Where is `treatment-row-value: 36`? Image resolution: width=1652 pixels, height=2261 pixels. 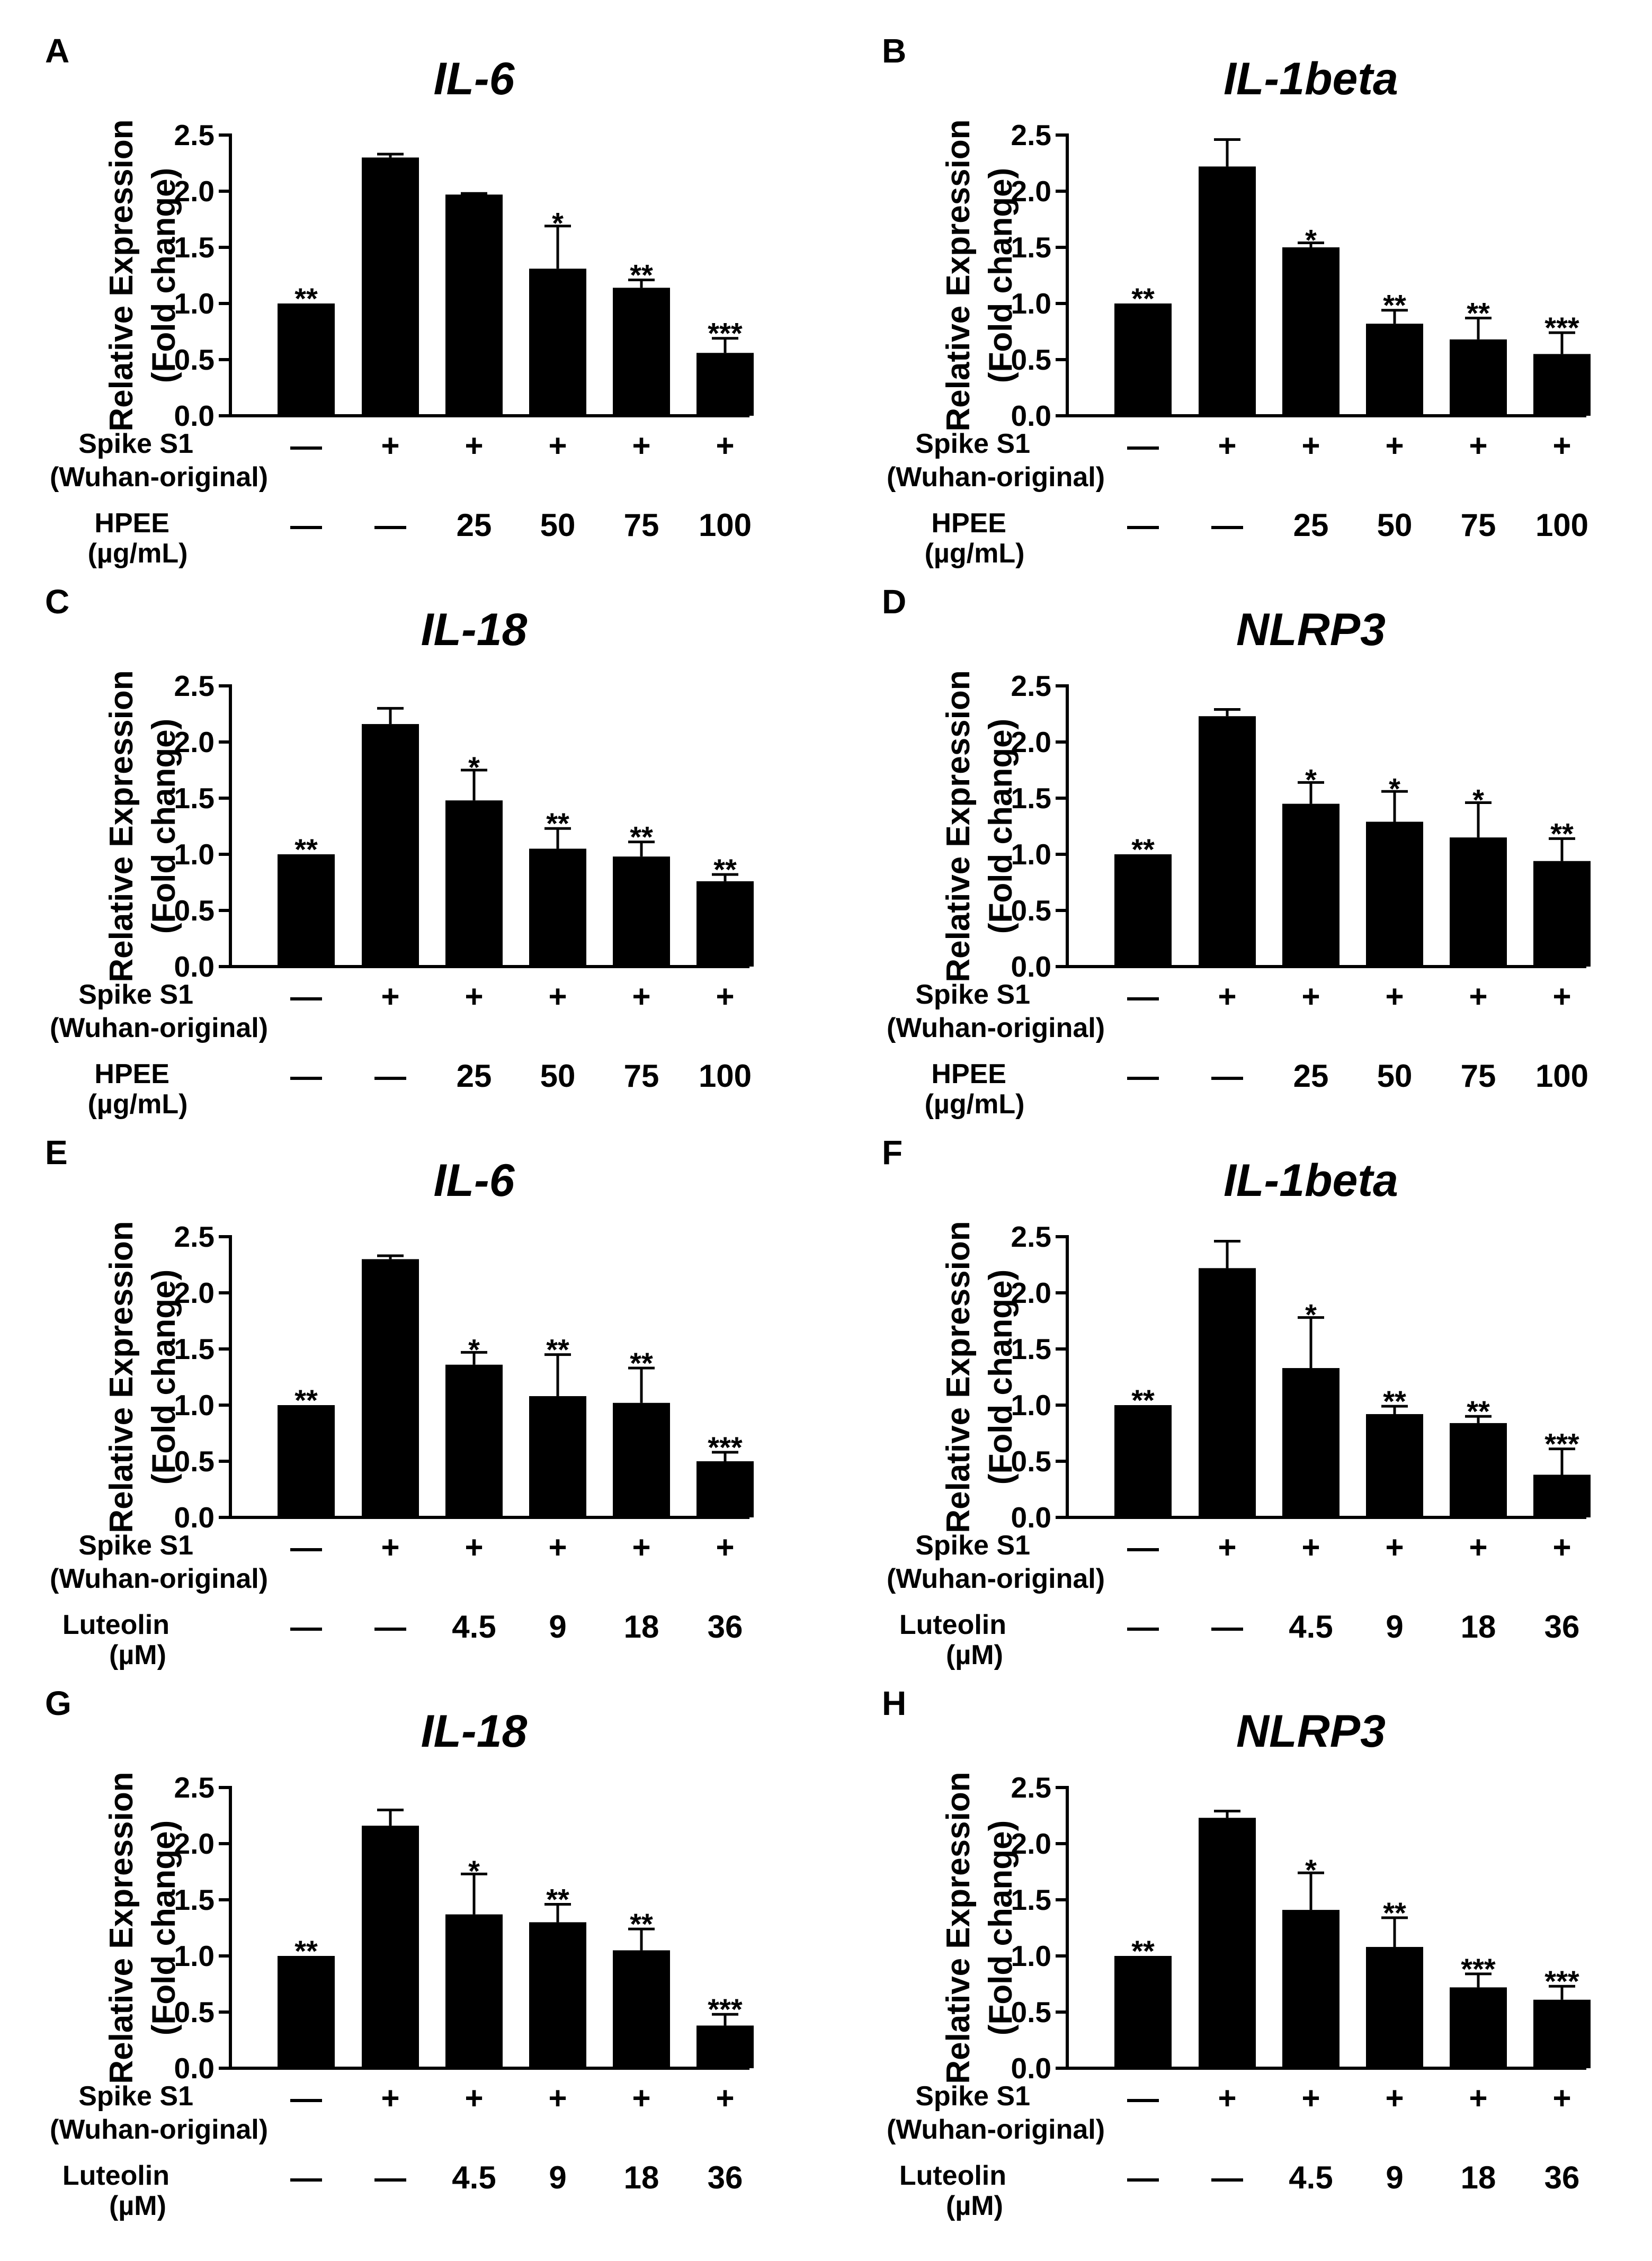 treatment-row-value: 36 is located at coordinates (1562, 1627).